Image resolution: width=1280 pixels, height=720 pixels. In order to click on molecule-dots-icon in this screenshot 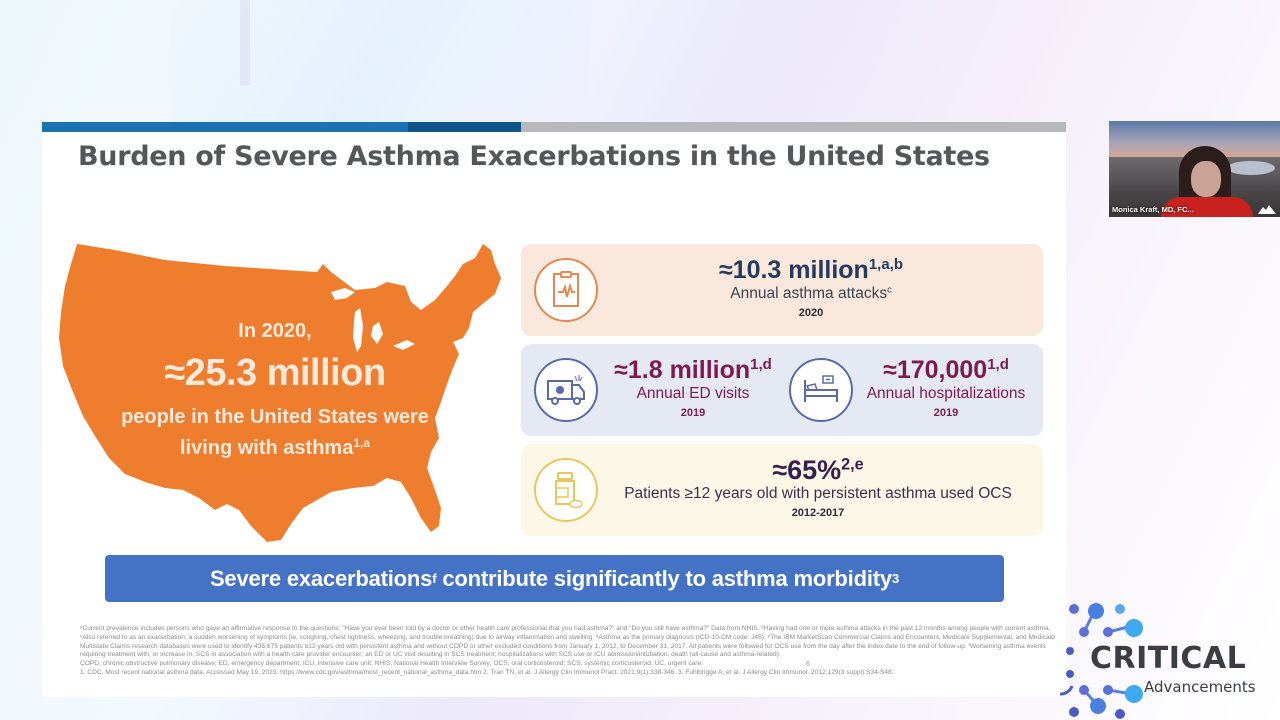, I will do `click(1101, 661)`.